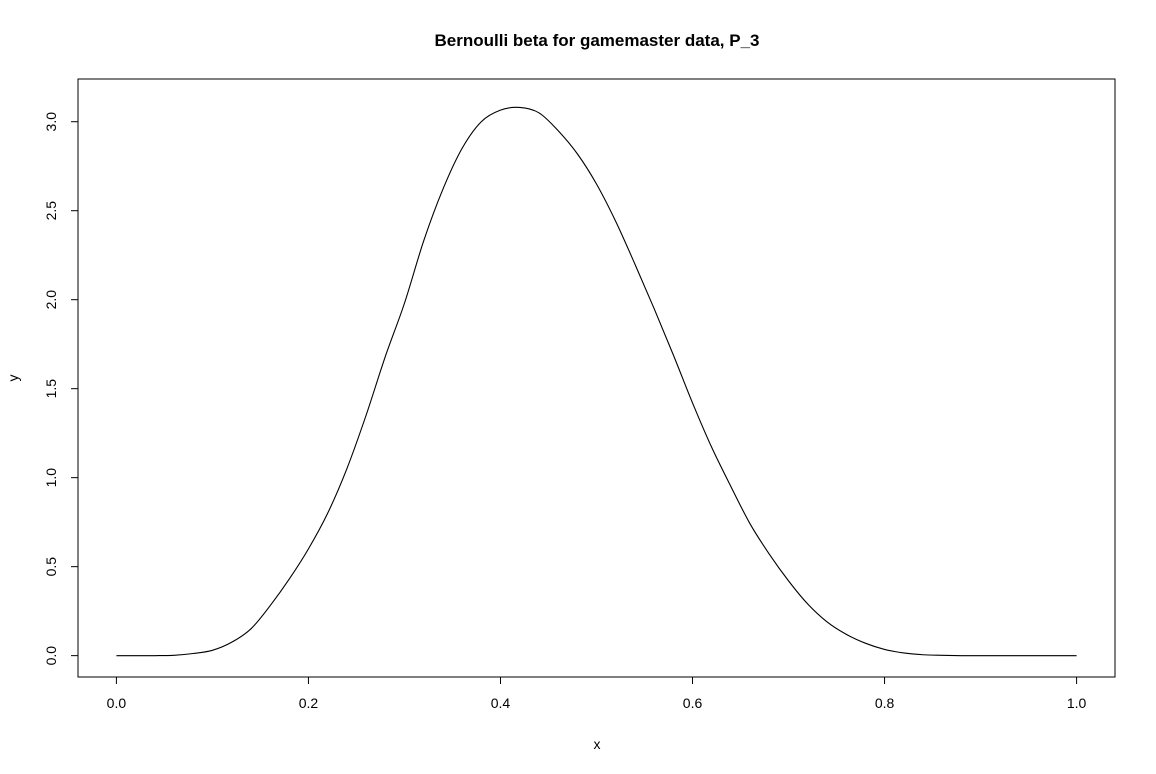 This screenshot has height=774, width=1156. I want to click on x-tick-label: 0.8, so click(885, 703).